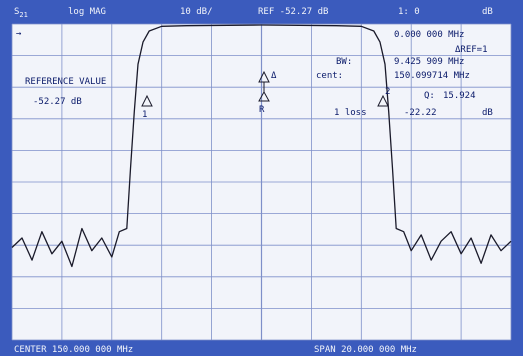  What do you see at coordinates (429, 62) in the screenshot?
I see `bandwidth-value: 9.425 909 MHz` at bounding box center [429, 62].